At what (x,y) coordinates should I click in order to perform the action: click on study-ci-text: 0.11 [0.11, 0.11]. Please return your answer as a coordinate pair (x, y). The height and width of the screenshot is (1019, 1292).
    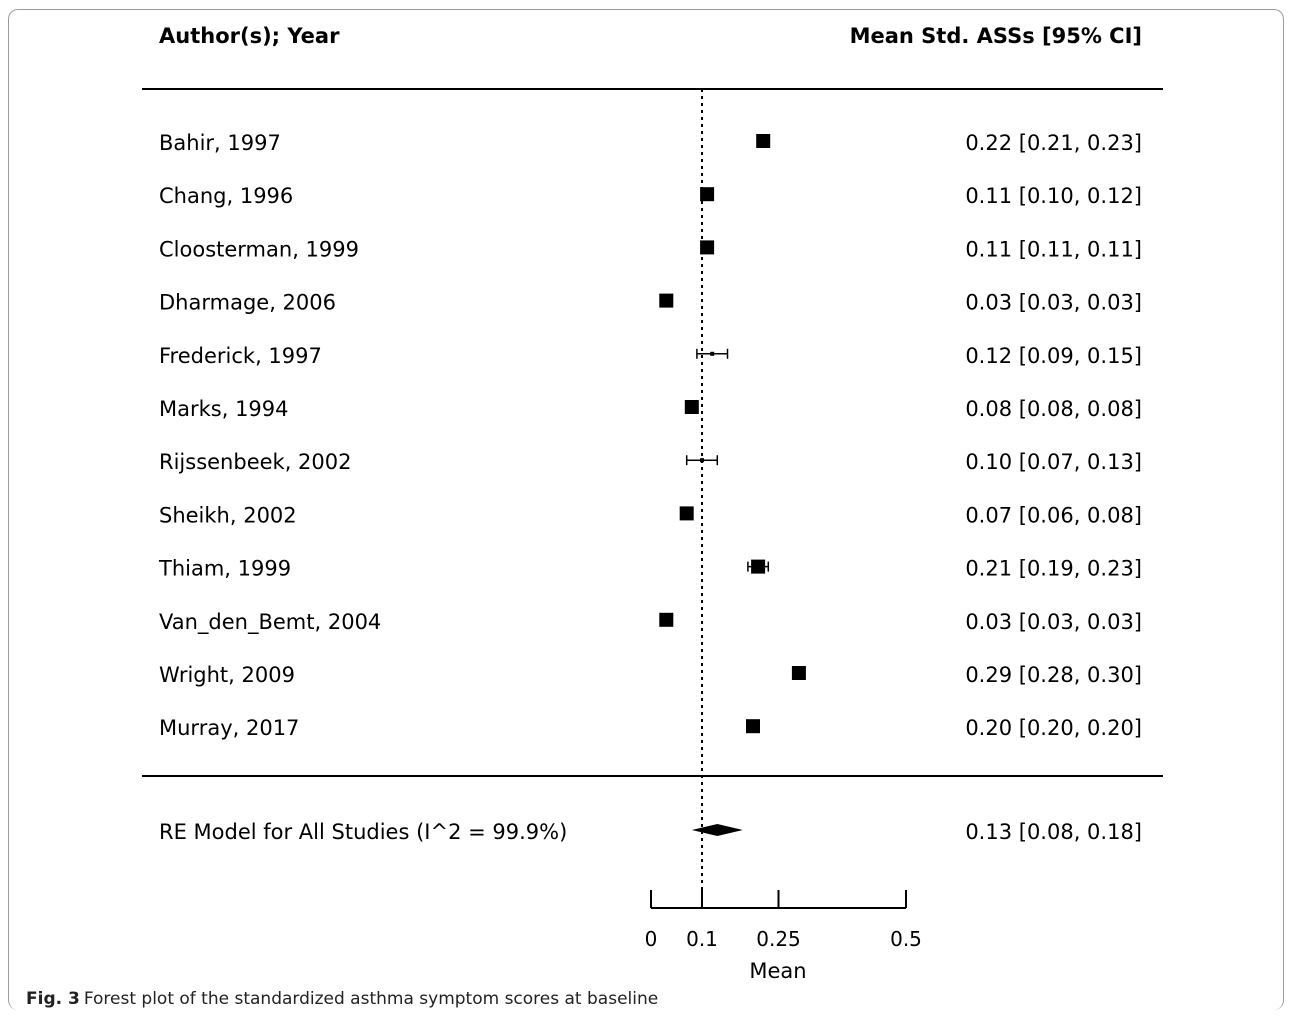
    Looking at the image, I should click on (1053, 249).